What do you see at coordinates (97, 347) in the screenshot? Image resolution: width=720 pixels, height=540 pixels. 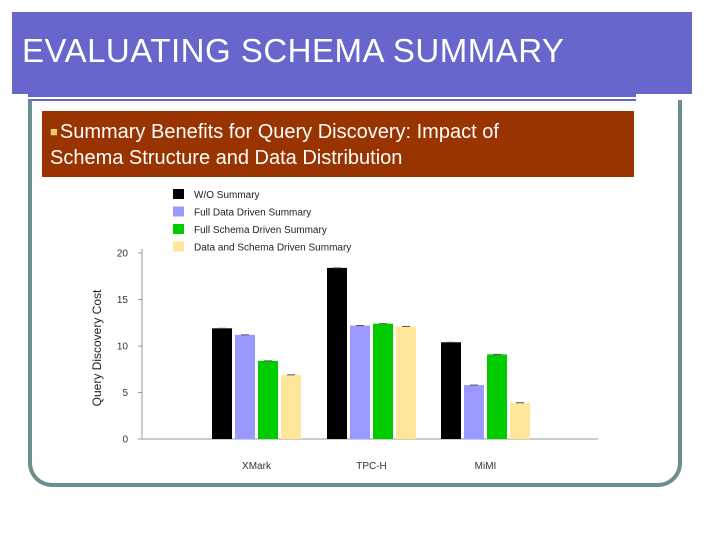 I see `y-axis-label: Query Discovery Cost` at bounding box center [97, 347].